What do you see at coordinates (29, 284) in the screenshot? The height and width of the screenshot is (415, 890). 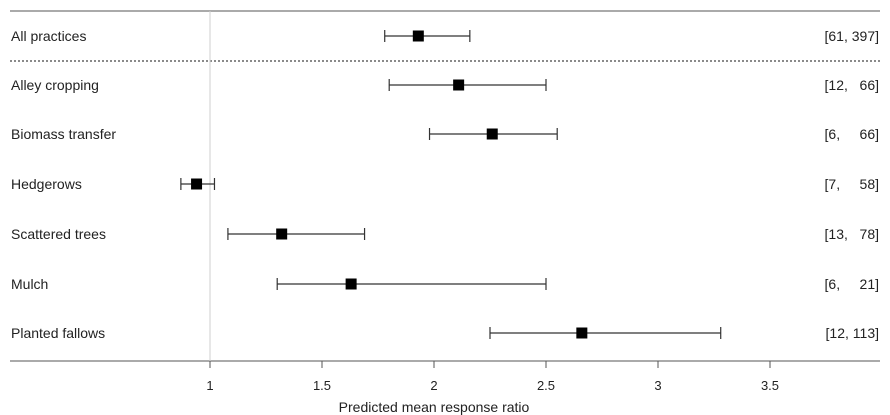 I see `row-label: Mulch` at bounding box center [29, 284].